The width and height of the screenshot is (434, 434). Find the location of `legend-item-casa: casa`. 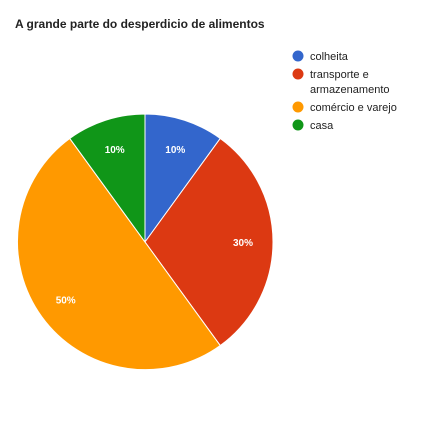

legend-item-casa: casa is located at coordinates (313, 126).